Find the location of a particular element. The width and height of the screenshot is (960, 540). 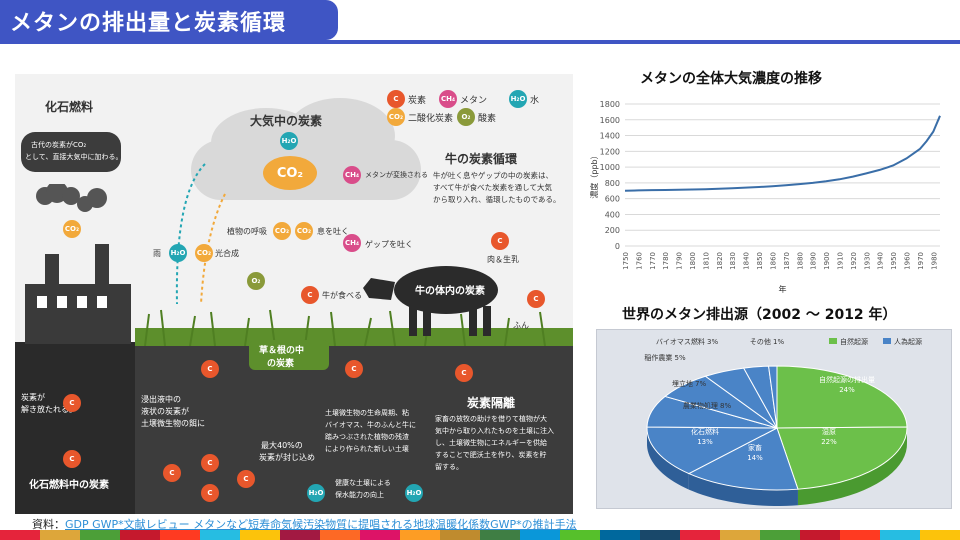

carbon-node-cow-eats: C is located at coordinates (310, 295).